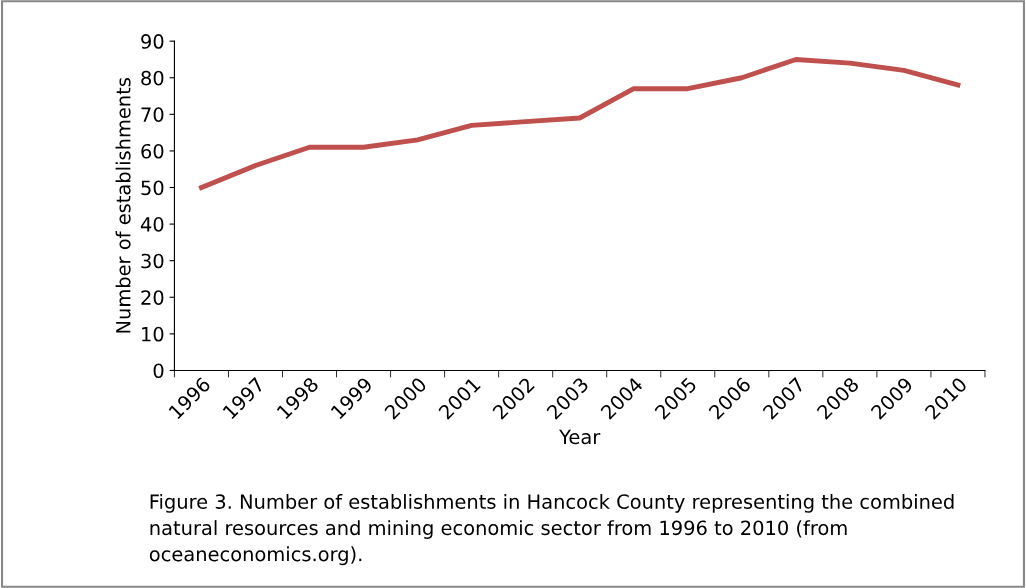  What do you see at coordinates (153, 334) in the screenshot?
I see `y-tick-label: 10` at bounding box center [153, 334].